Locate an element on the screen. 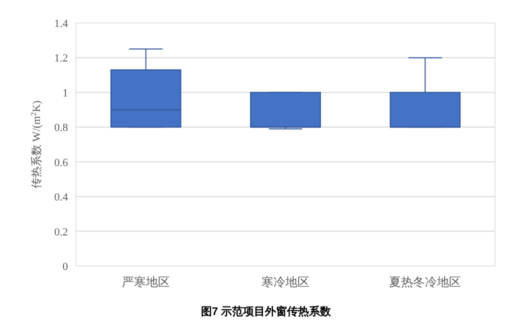  y-tick-label: 0 is located at coordinates (65, 267).